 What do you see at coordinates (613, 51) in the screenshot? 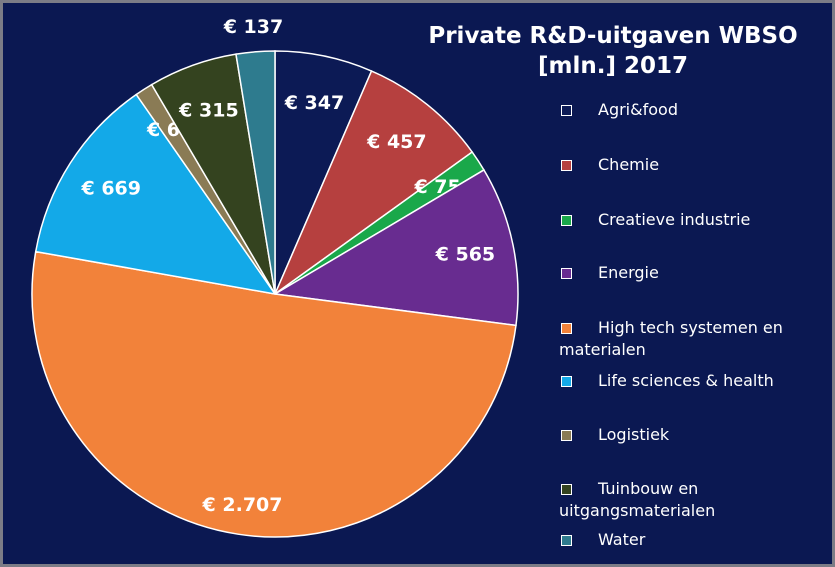
I see `chart-title: Private R&D-uitgaven WBSO [mln.] 2017` at bounding box center [613, 51].